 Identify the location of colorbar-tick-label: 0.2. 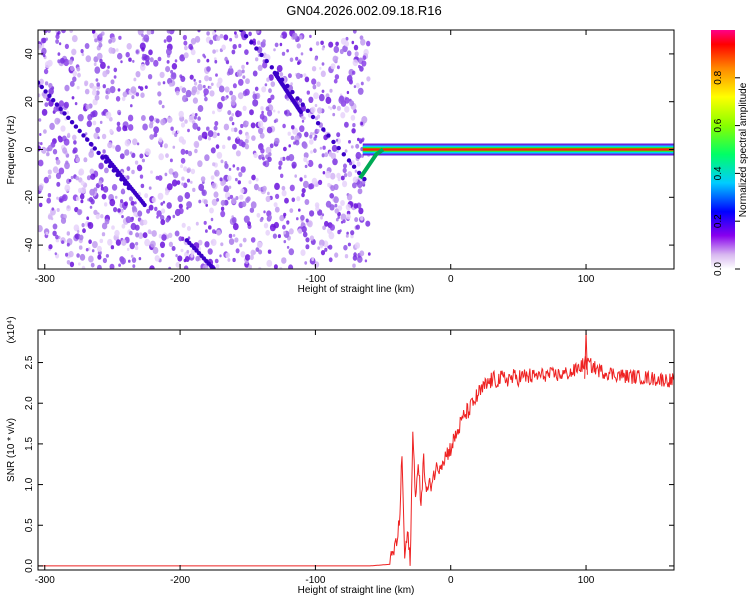
(718, 221).